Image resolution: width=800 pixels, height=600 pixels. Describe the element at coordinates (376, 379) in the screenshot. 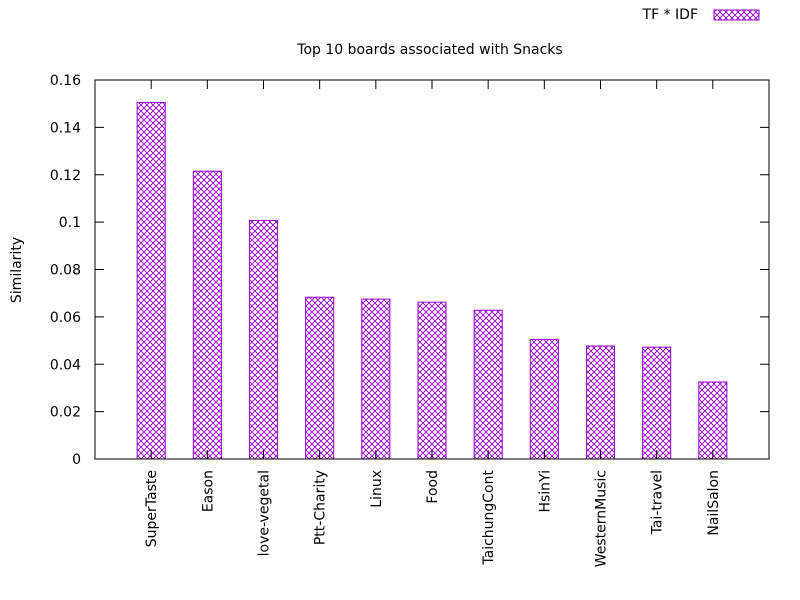

I see `bar-linux` at that location.